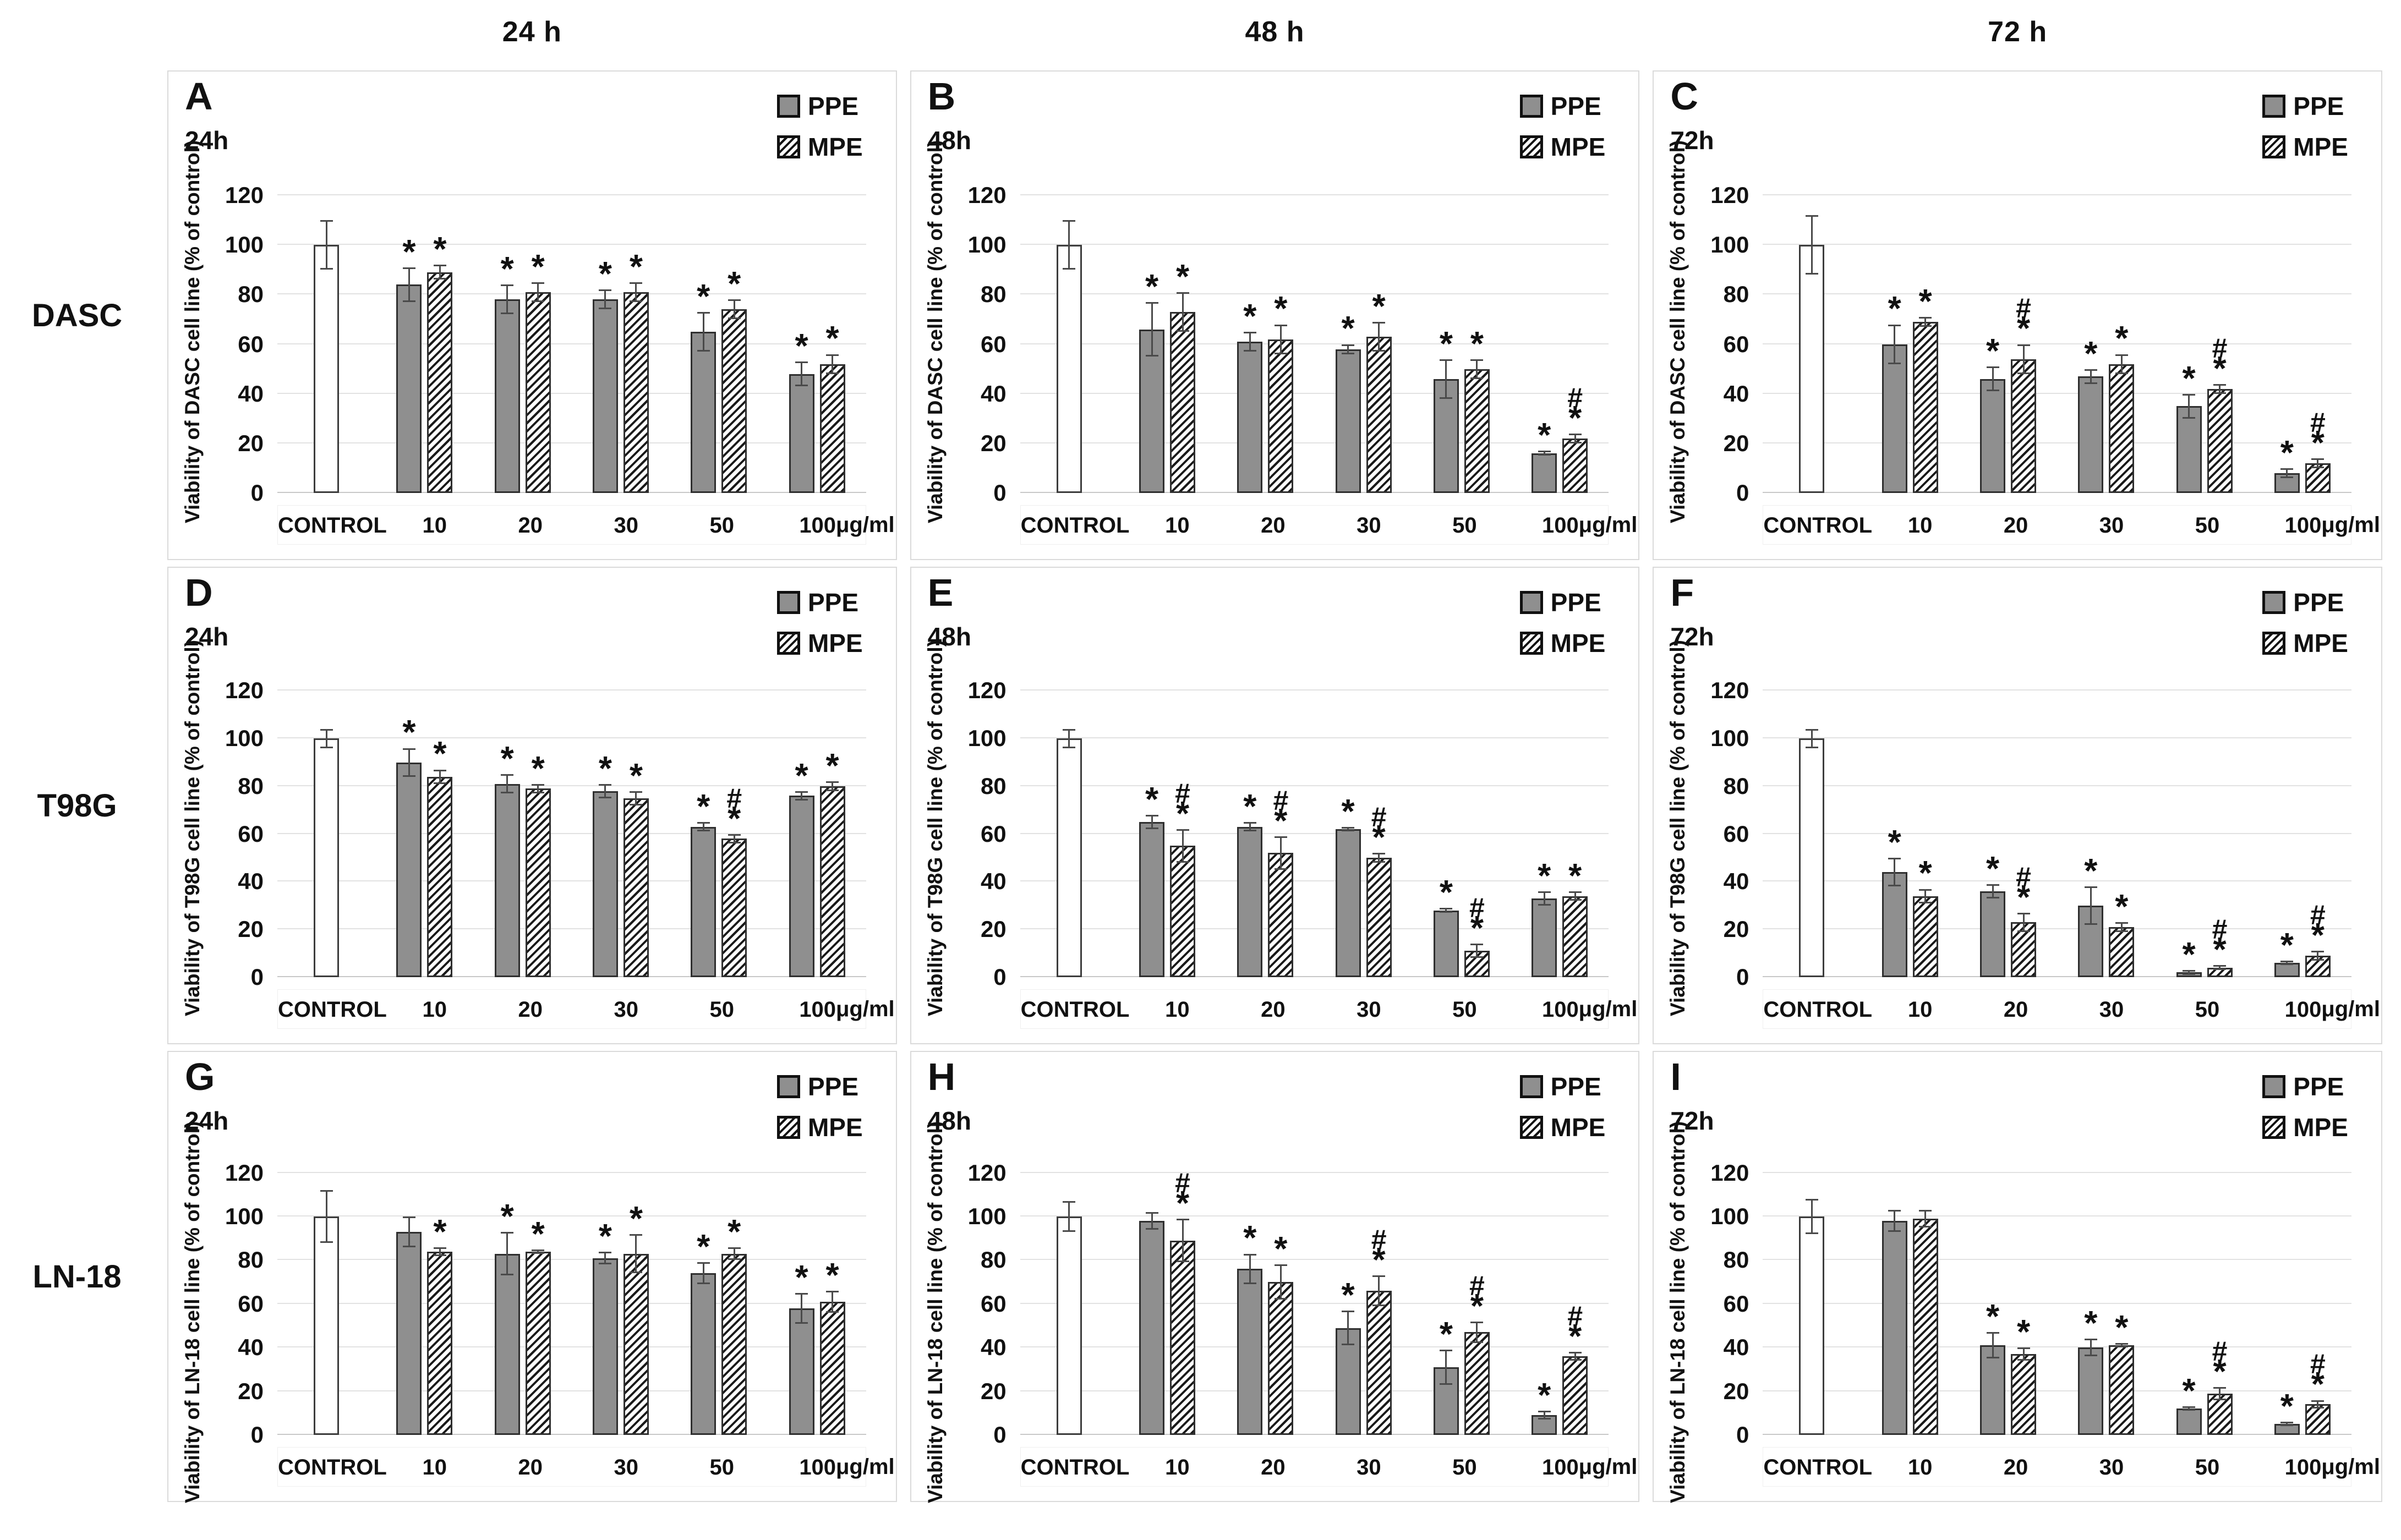 The height and width of the screenshot is (1540, 2401). I want to click on legend-swatch-ppe, so click(1531, 1086).